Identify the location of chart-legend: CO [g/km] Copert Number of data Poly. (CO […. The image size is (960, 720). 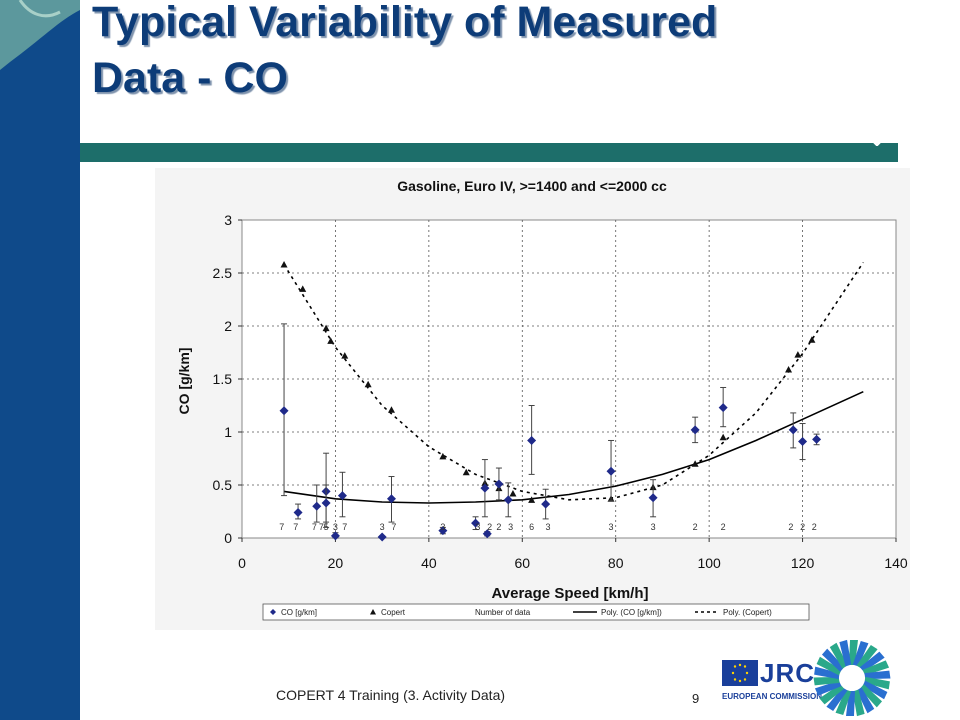
(536, 612).